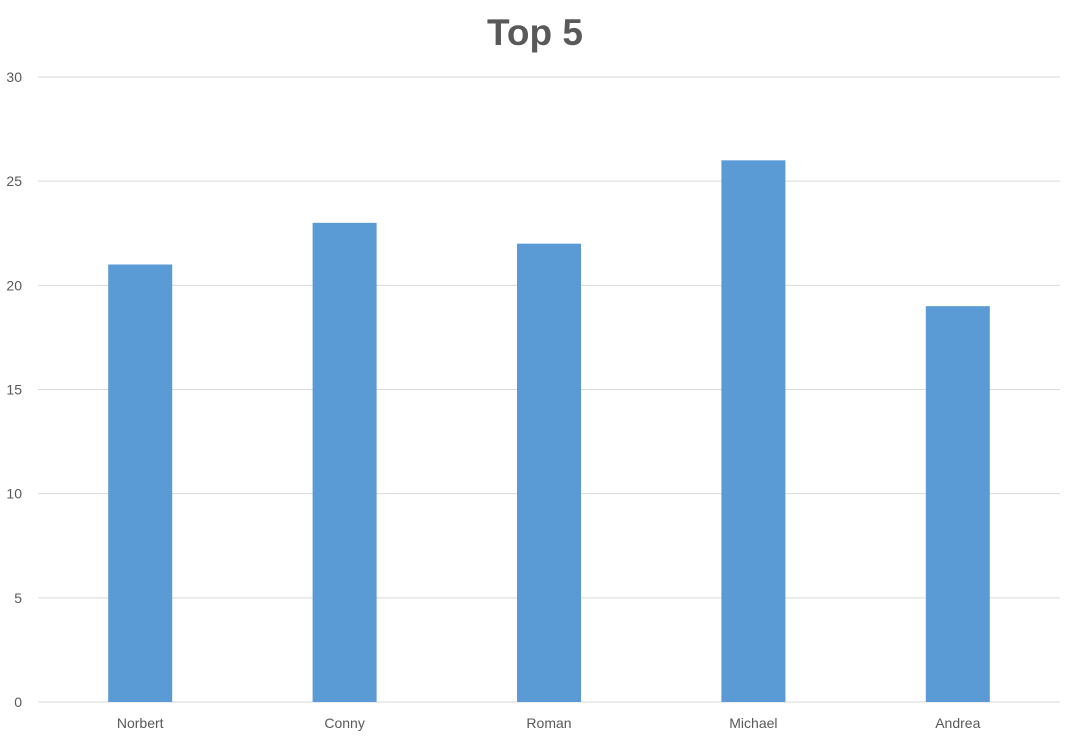  What do you see at coordinates (14, 77) in the screenshot?
I see `y-tick-label: 30` at bounding box center [14, 77].